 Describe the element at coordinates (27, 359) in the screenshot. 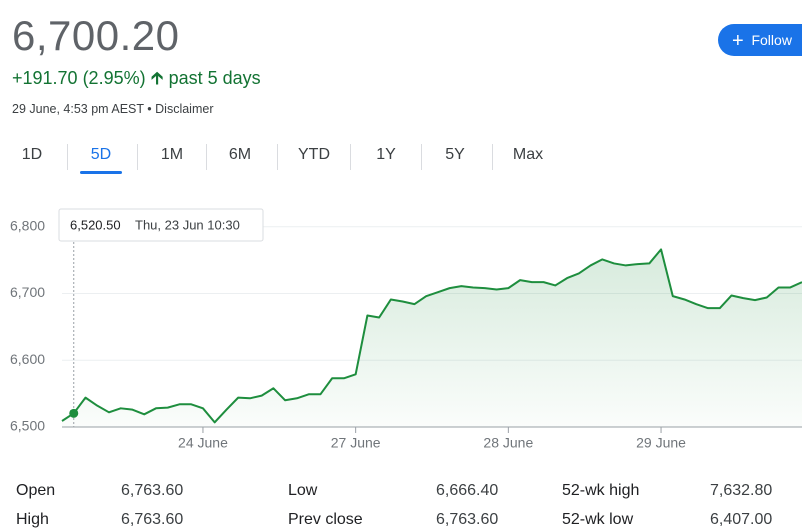

I see `y-tick-label: 6,600` at that location.